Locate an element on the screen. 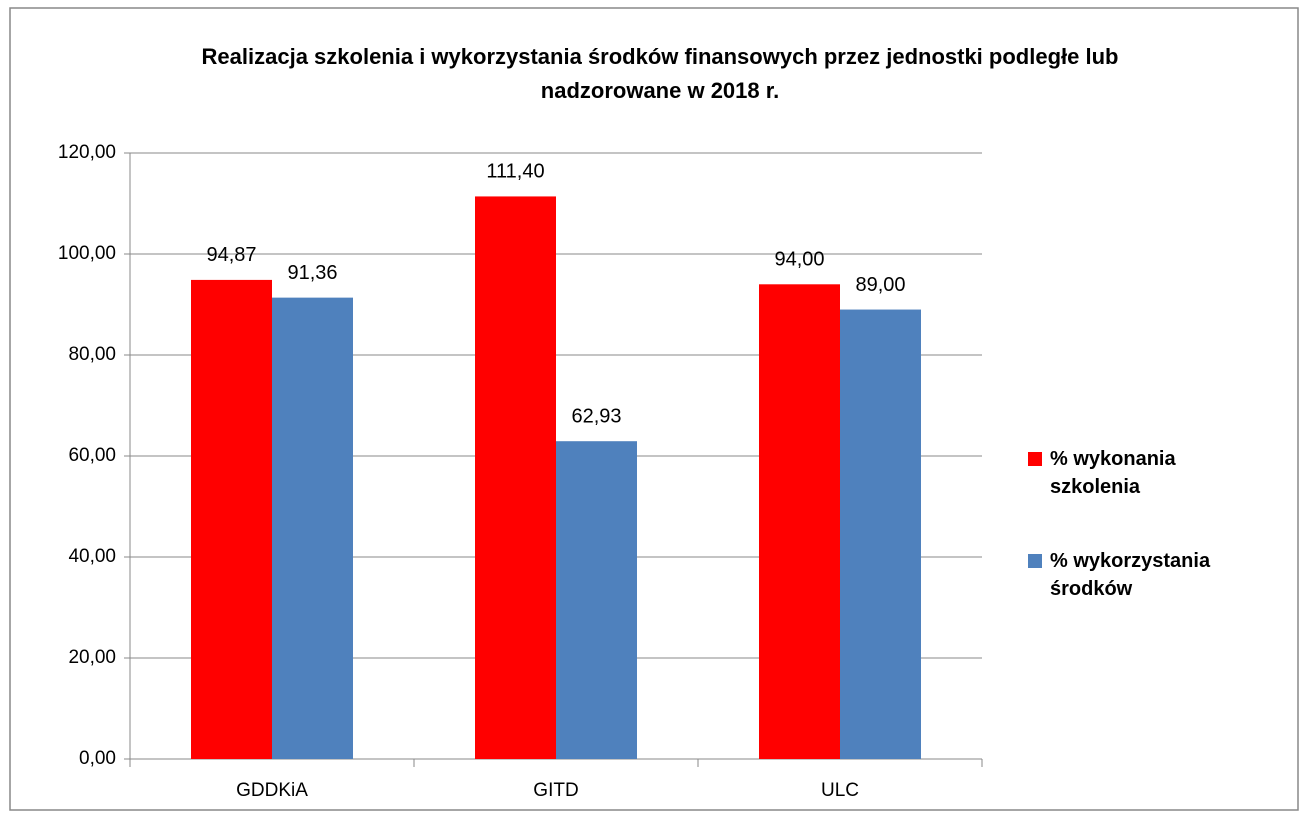 The height and width of the screenshot is (816, 1308). y-tick-label: 80,00 is located at coordinates (92, 354).